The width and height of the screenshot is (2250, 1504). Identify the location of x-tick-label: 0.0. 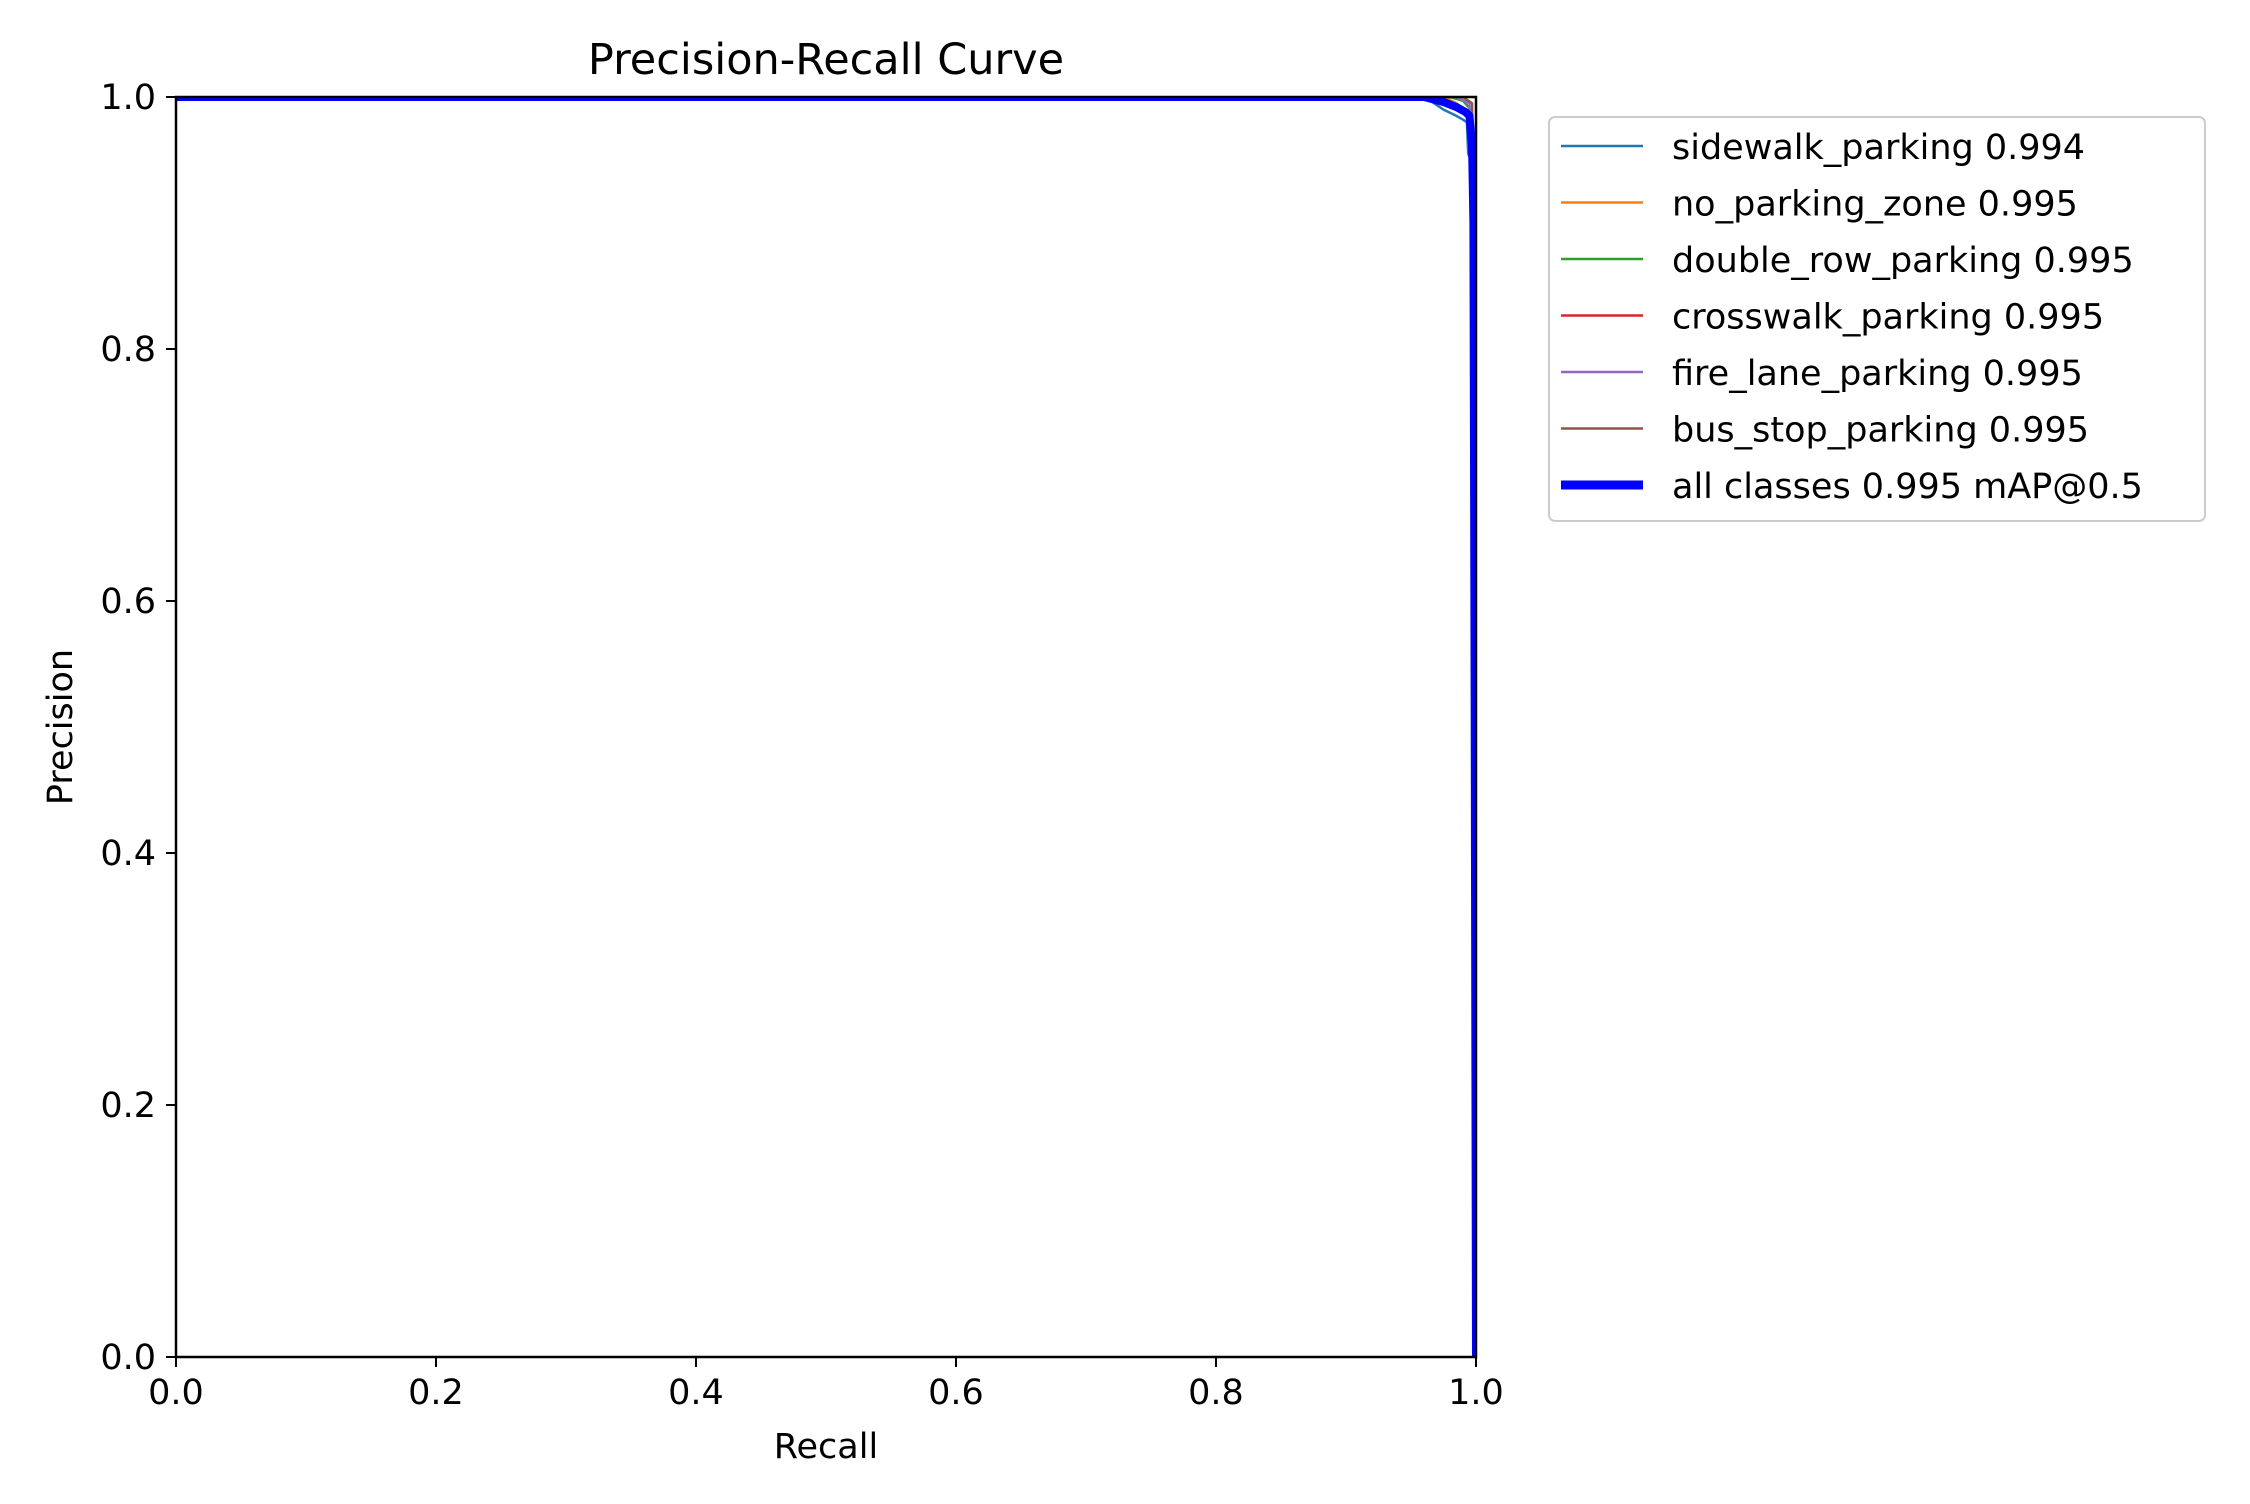
(176, 1393).